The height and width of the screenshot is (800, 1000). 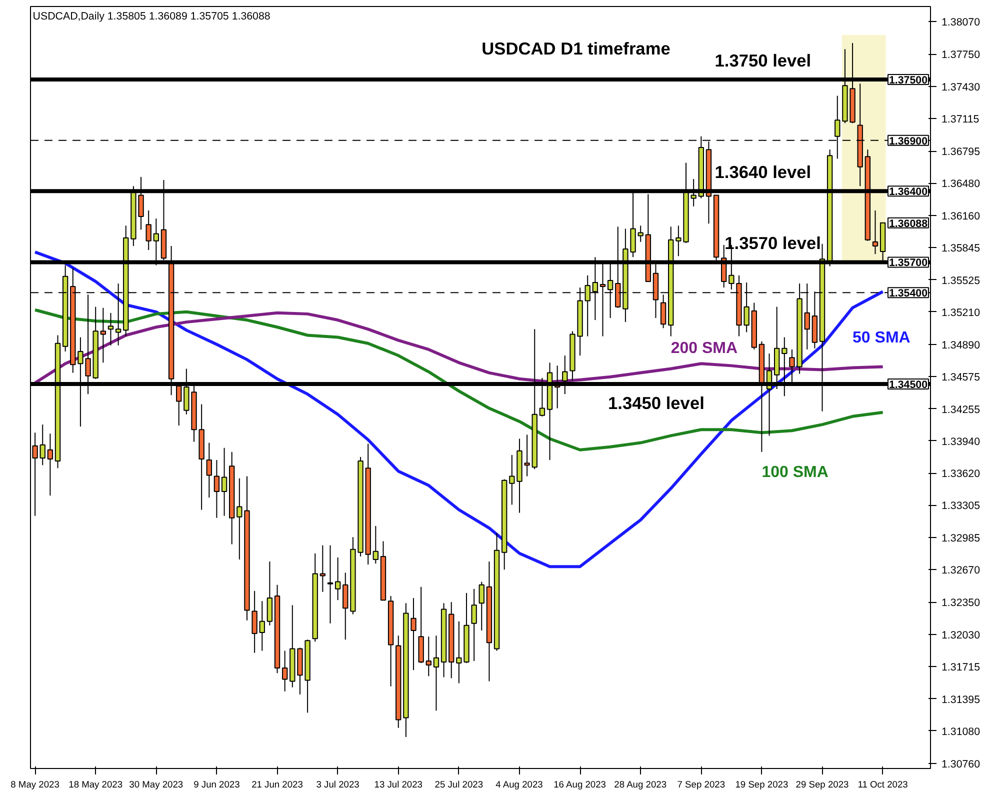 I want to click on y-tick-label: 1.30760, so click(x=961, y=764).